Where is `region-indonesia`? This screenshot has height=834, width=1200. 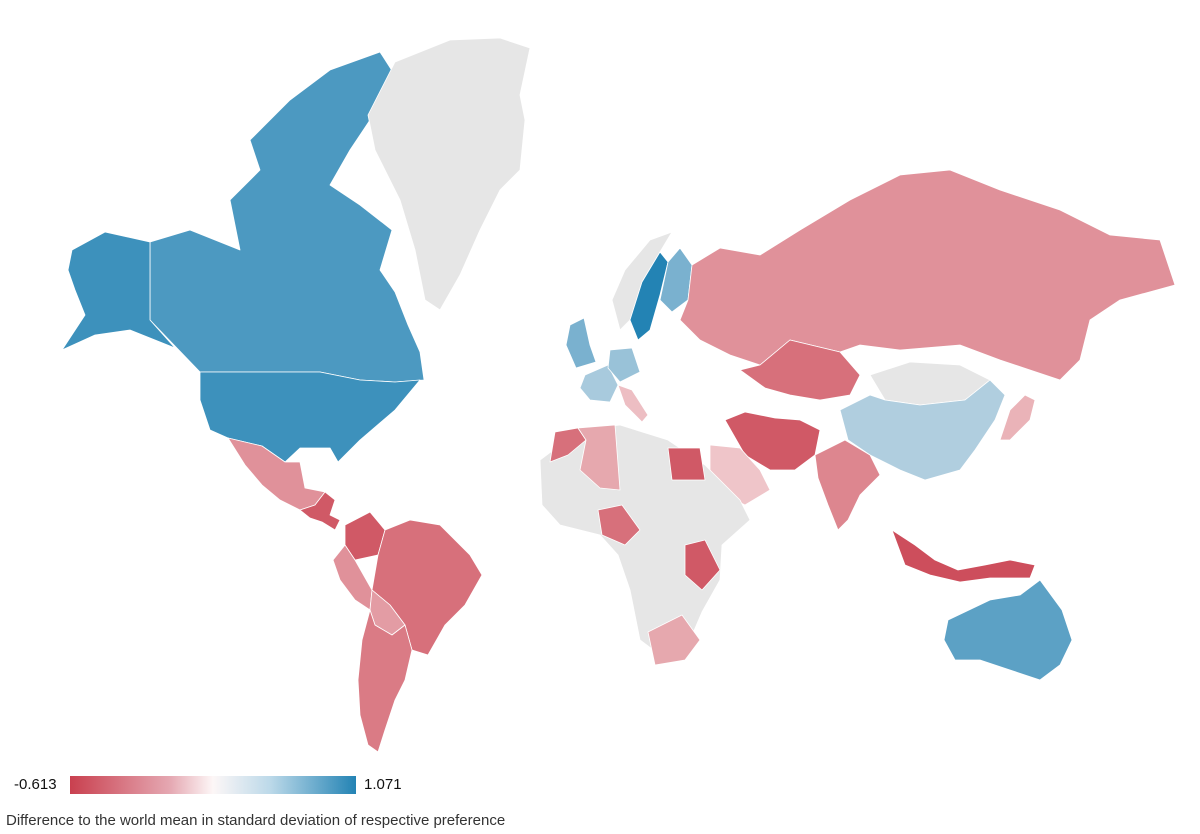 region-indonesia is located at coordinates (963, 556).